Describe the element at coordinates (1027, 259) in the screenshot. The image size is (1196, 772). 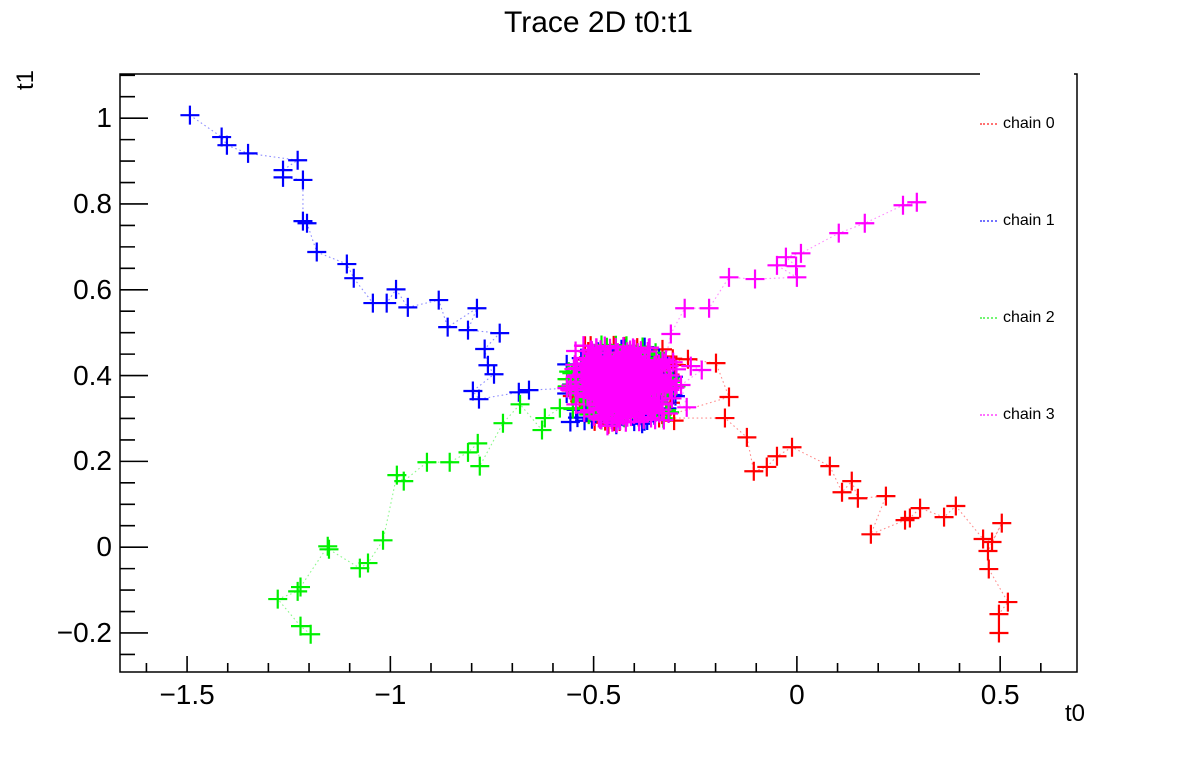
I see `legend: chain 0 chain 1 chain 2 chain 3` at that location.